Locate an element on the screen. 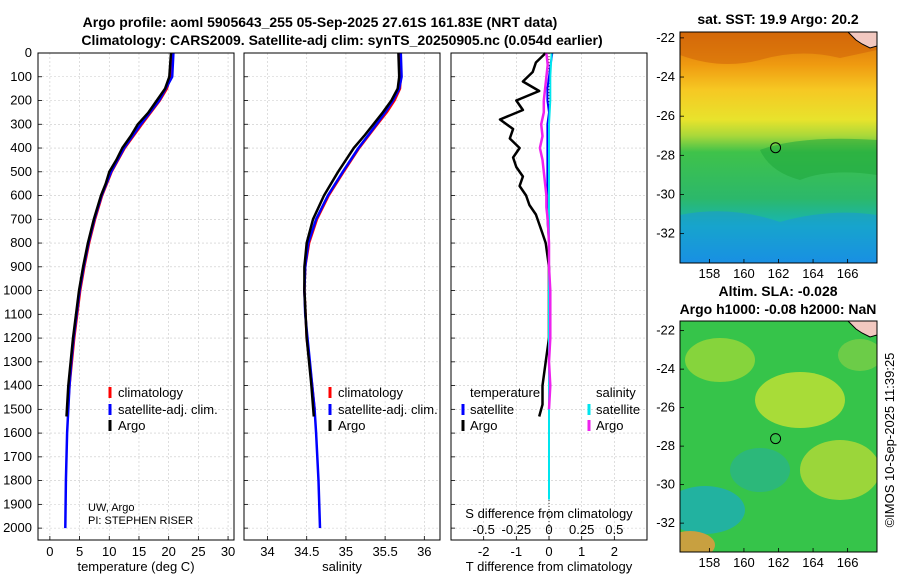  temperature-series is located at coordinates (119, 290).